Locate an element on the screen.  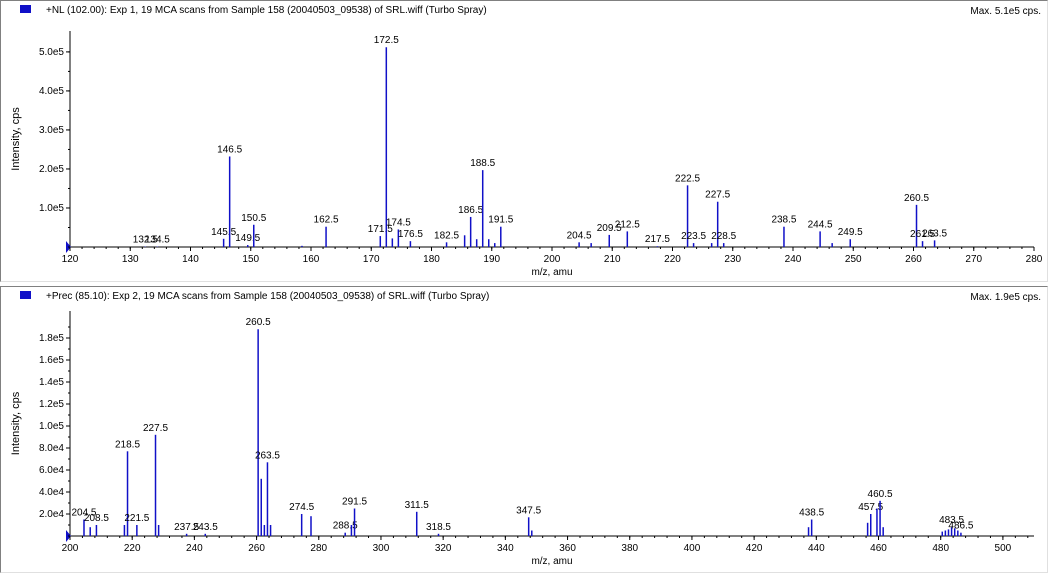
peak-label: 244.5 is located at coordinates (820, 224).